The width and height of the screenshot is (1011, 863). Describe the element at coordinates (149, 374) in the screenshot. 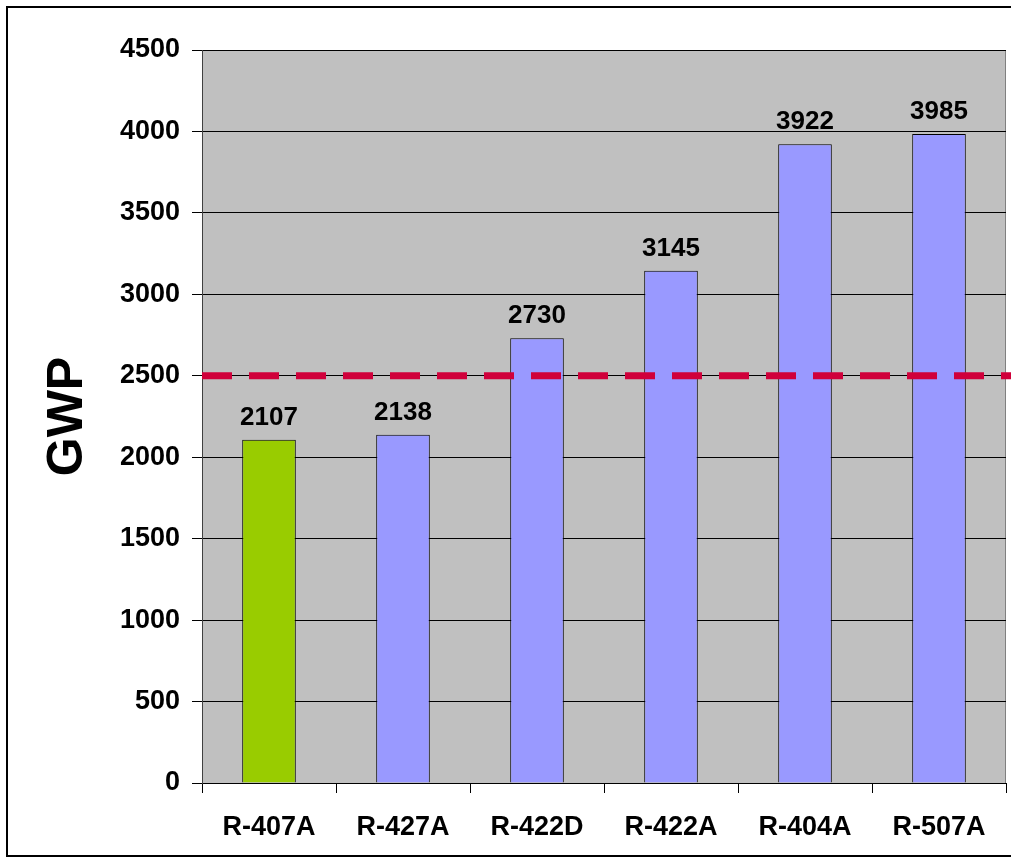

I see `y-tick-label: 2500` at that location.